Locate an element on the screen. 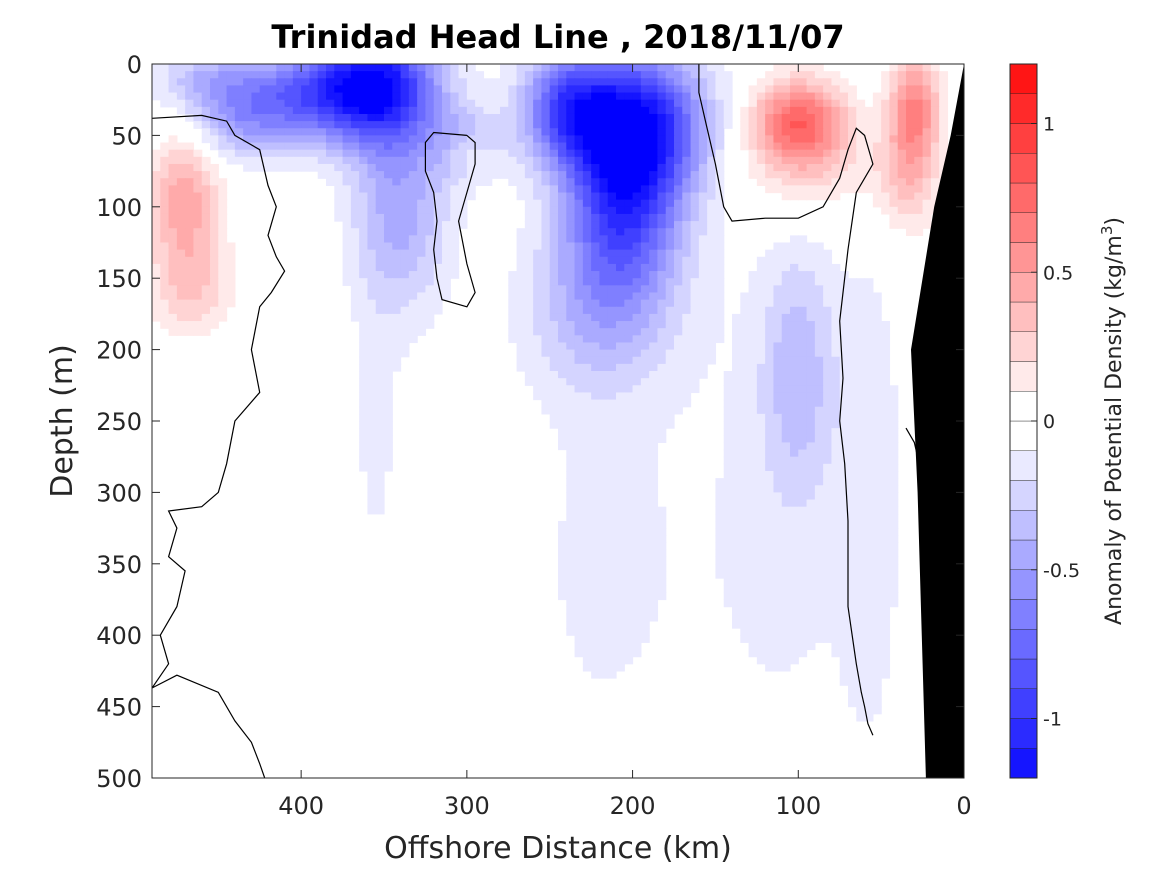 This screenshot has height=875, width=1167. x-tick-label: 200 is located at coordinates (633, 806).